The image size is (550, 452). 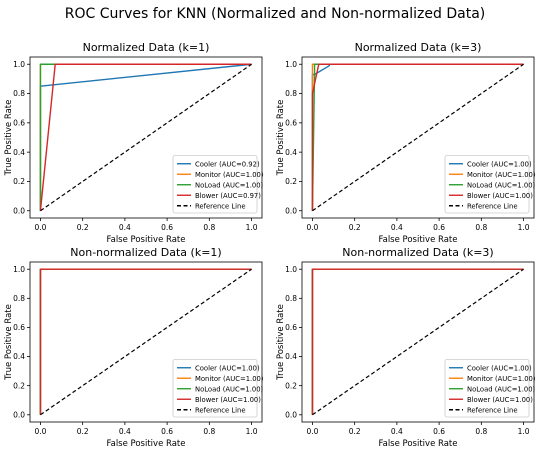 What do you see at coordinates (291, 181) in the screenshot?
I see `chart-2-y-tick-label: 0.2` at bounding box center [291, 181].